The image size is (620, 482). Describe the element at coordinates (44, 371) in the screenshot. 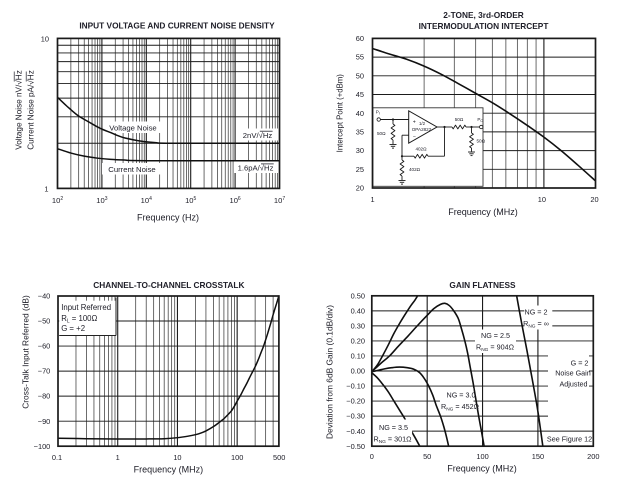

I see `svg-text: −70` at that location.